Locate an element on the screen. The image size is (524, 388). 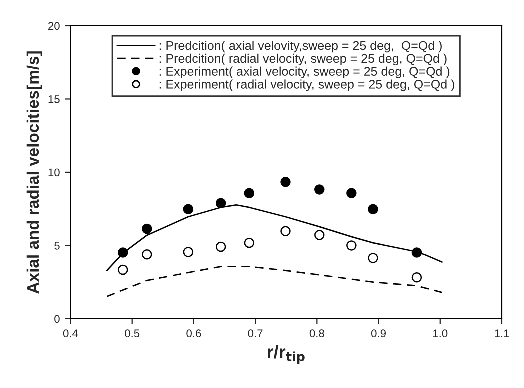
legend-label: : Predcition( axial velovity,sweep = 25 deg, Q=Qd ) is located at coordinates (301, 46).